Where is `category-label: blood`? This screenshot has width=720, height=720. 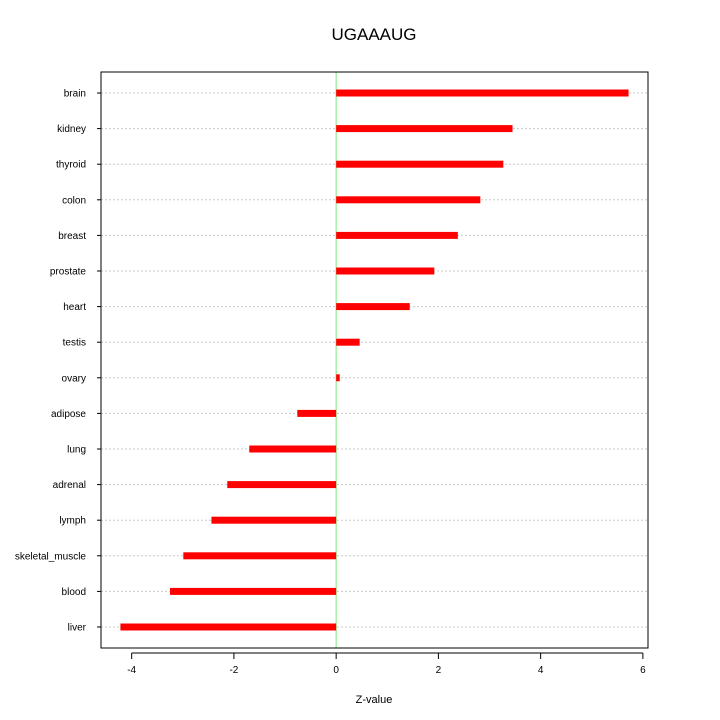 category-label: blood is located at coordinates (74, 592).